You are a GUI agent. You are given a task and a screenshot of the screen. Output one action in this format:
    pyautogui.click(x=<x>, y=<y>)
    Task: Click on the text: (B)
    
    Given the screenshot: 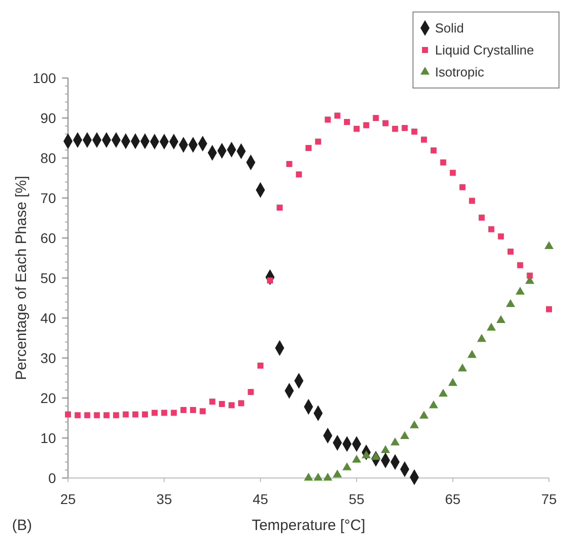 What is the action you would take?
    pyautogui.click(x=22, y=525)
    